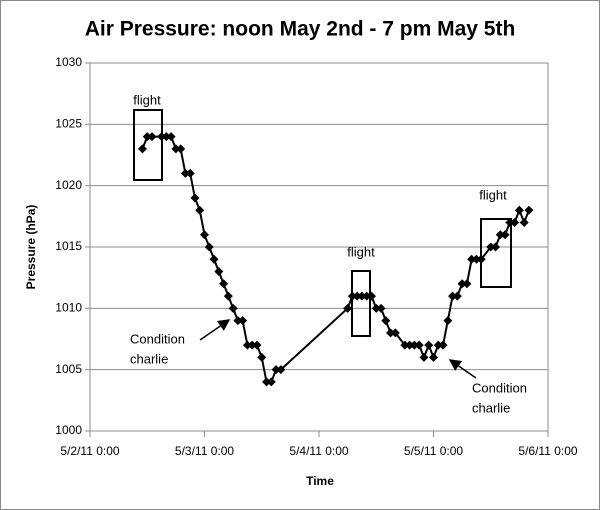 This screenshot has width=600, height=510. I want to click on x-tick-label: 5/2/11 0:00, so click(89, 451).